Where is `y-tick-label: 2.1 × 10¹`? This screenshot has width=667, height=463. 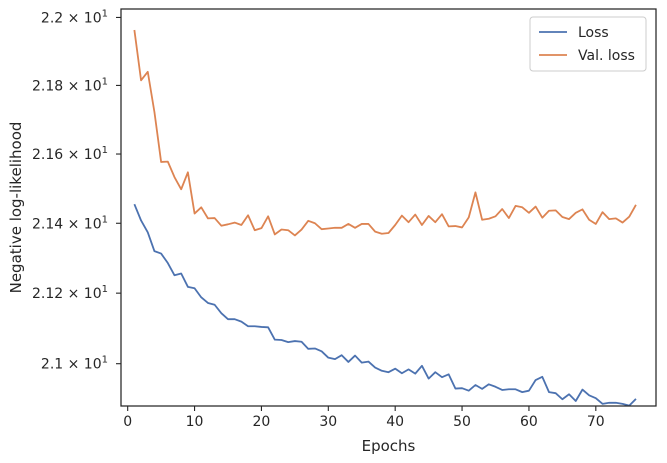 y-tick-label: 2.1 × 10¹ is located at coordinates (74, 364).